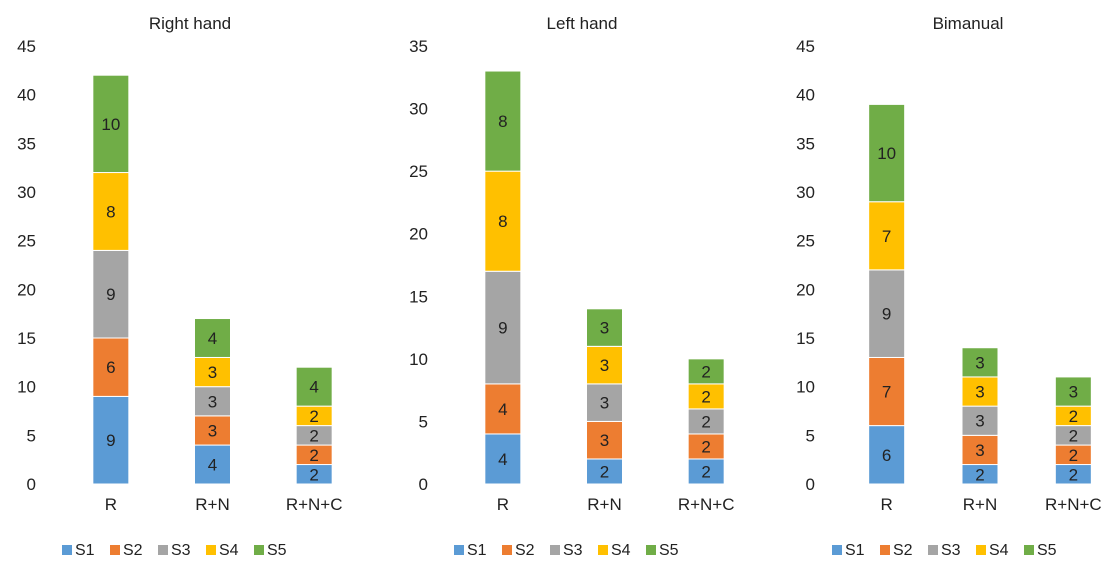 The height and width of the screenshot is (564, 1120). Describe the element at coordinates (190, 23) in the screenshot. I see `chart-title: Right hand` at that location.